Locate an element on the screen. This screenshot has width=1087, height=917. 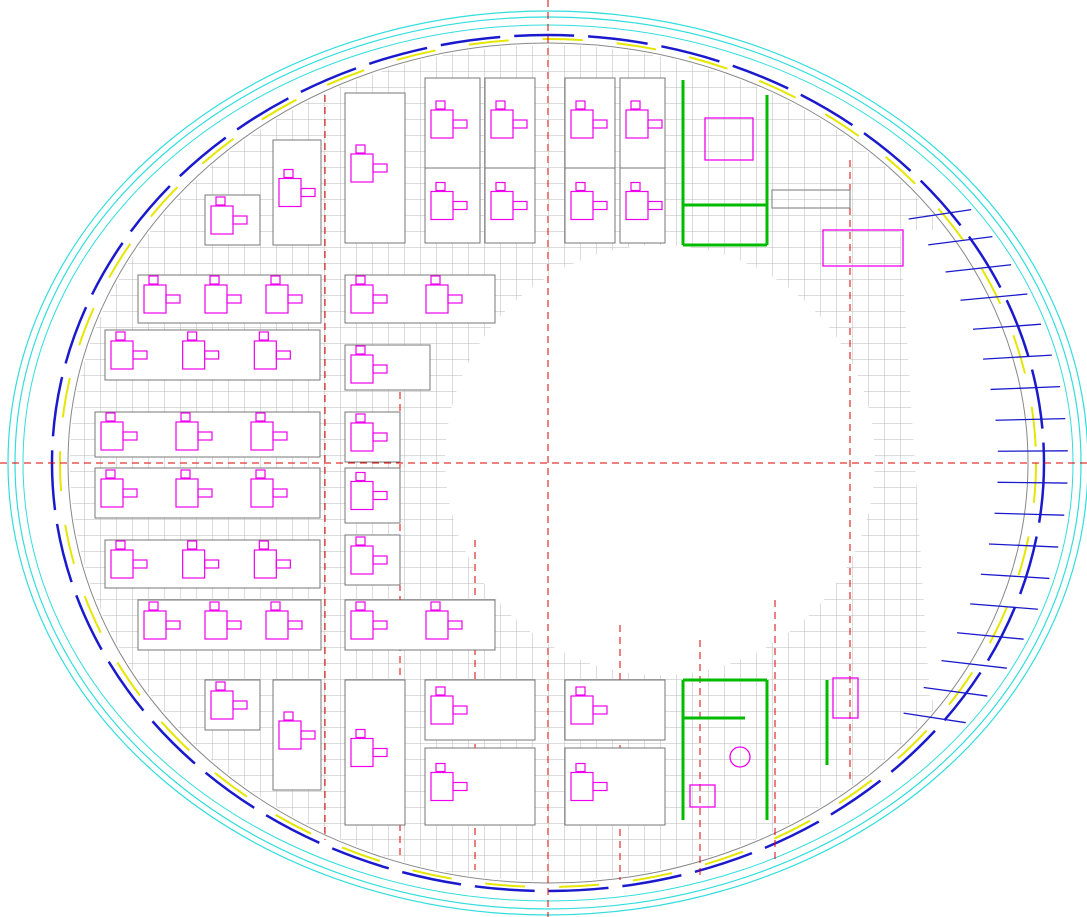
round-table is located at coordinates (740, 757).